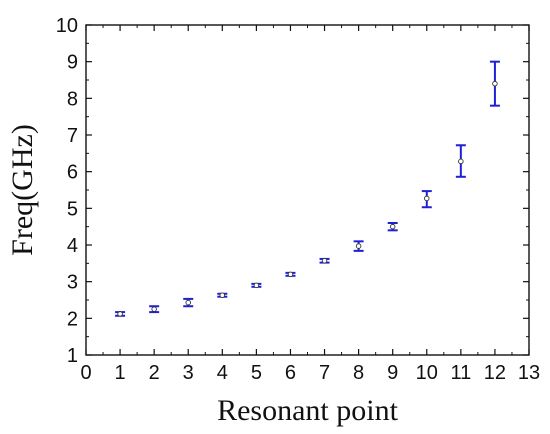 This screenshot has width=550, height=434. Describe the element at coordinates (72, 173) in the screenshot. I see `y-tick-label: 6` at that location.